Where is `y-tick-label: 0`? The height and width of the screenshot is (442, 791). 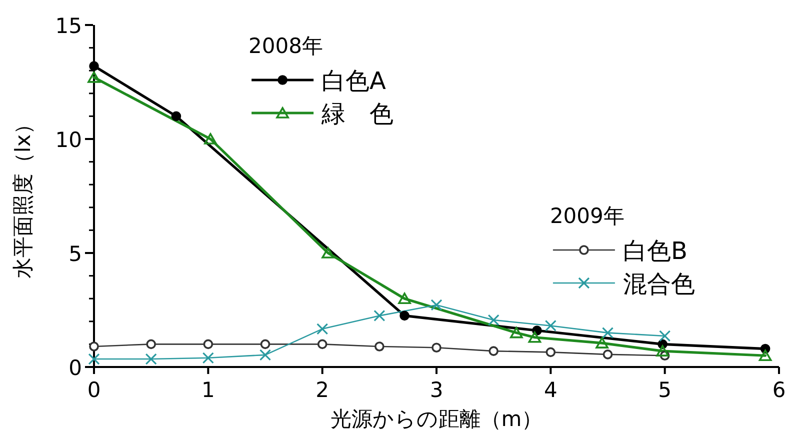
y-tick-label: 0 is located at coordinates (75, 368).